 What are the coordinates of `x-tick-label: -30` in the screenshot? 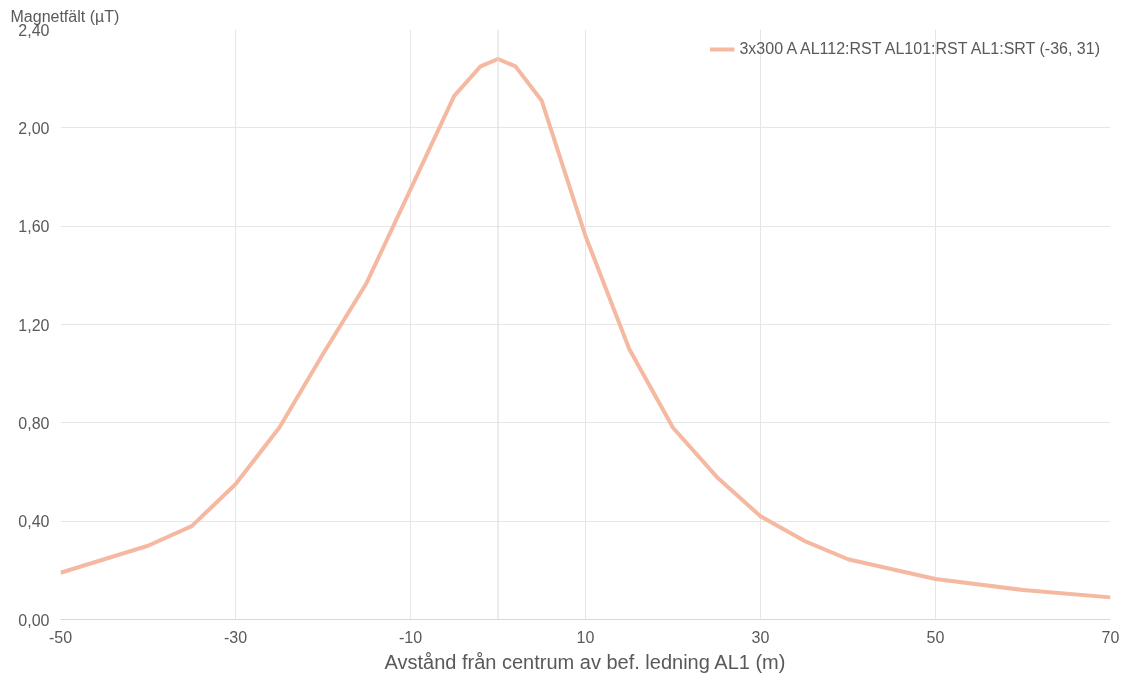 It's located at (235, 637).